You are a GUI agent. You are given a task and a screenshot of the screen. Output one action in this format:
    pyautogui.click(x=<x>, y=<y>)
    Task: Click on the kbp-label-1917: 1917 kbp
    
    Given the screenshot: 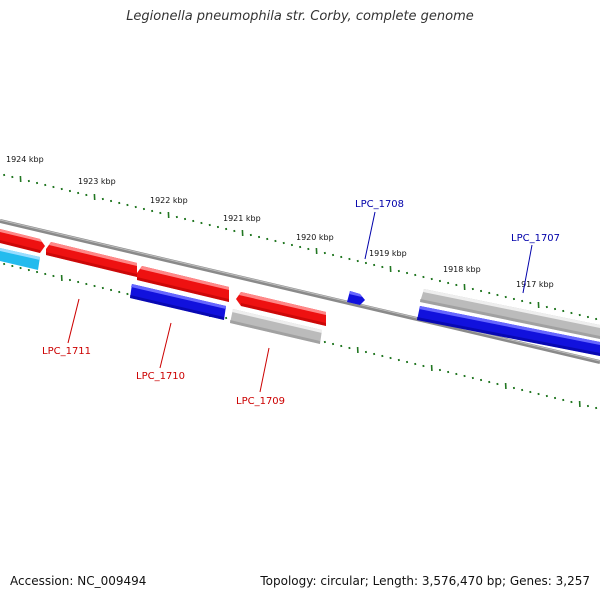 What is the action you would take?
    pyautogui.click(x=535, y=284)
    